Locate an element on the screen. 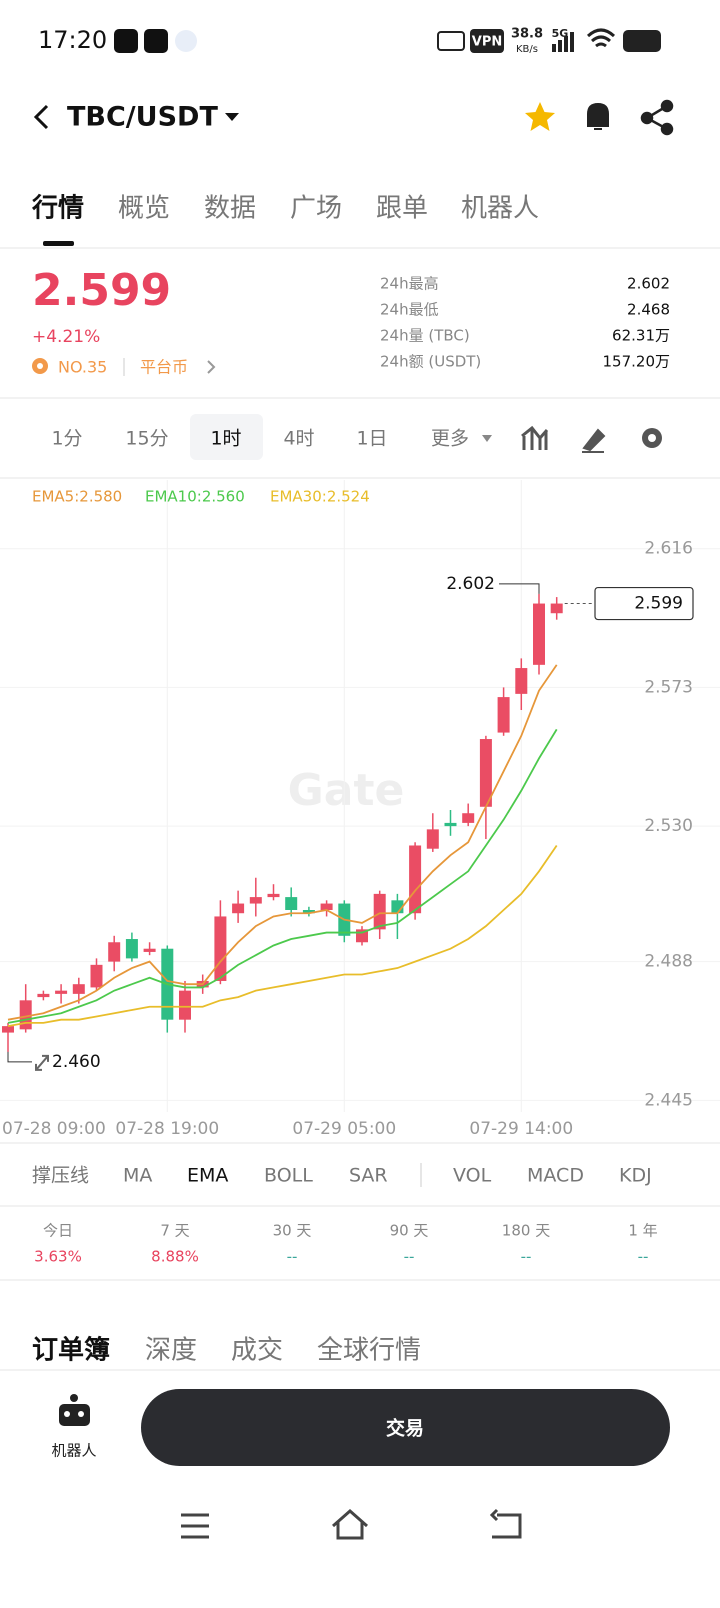  x-tick-label: 07-28 19:00 is located at coordinates (167, 1129).